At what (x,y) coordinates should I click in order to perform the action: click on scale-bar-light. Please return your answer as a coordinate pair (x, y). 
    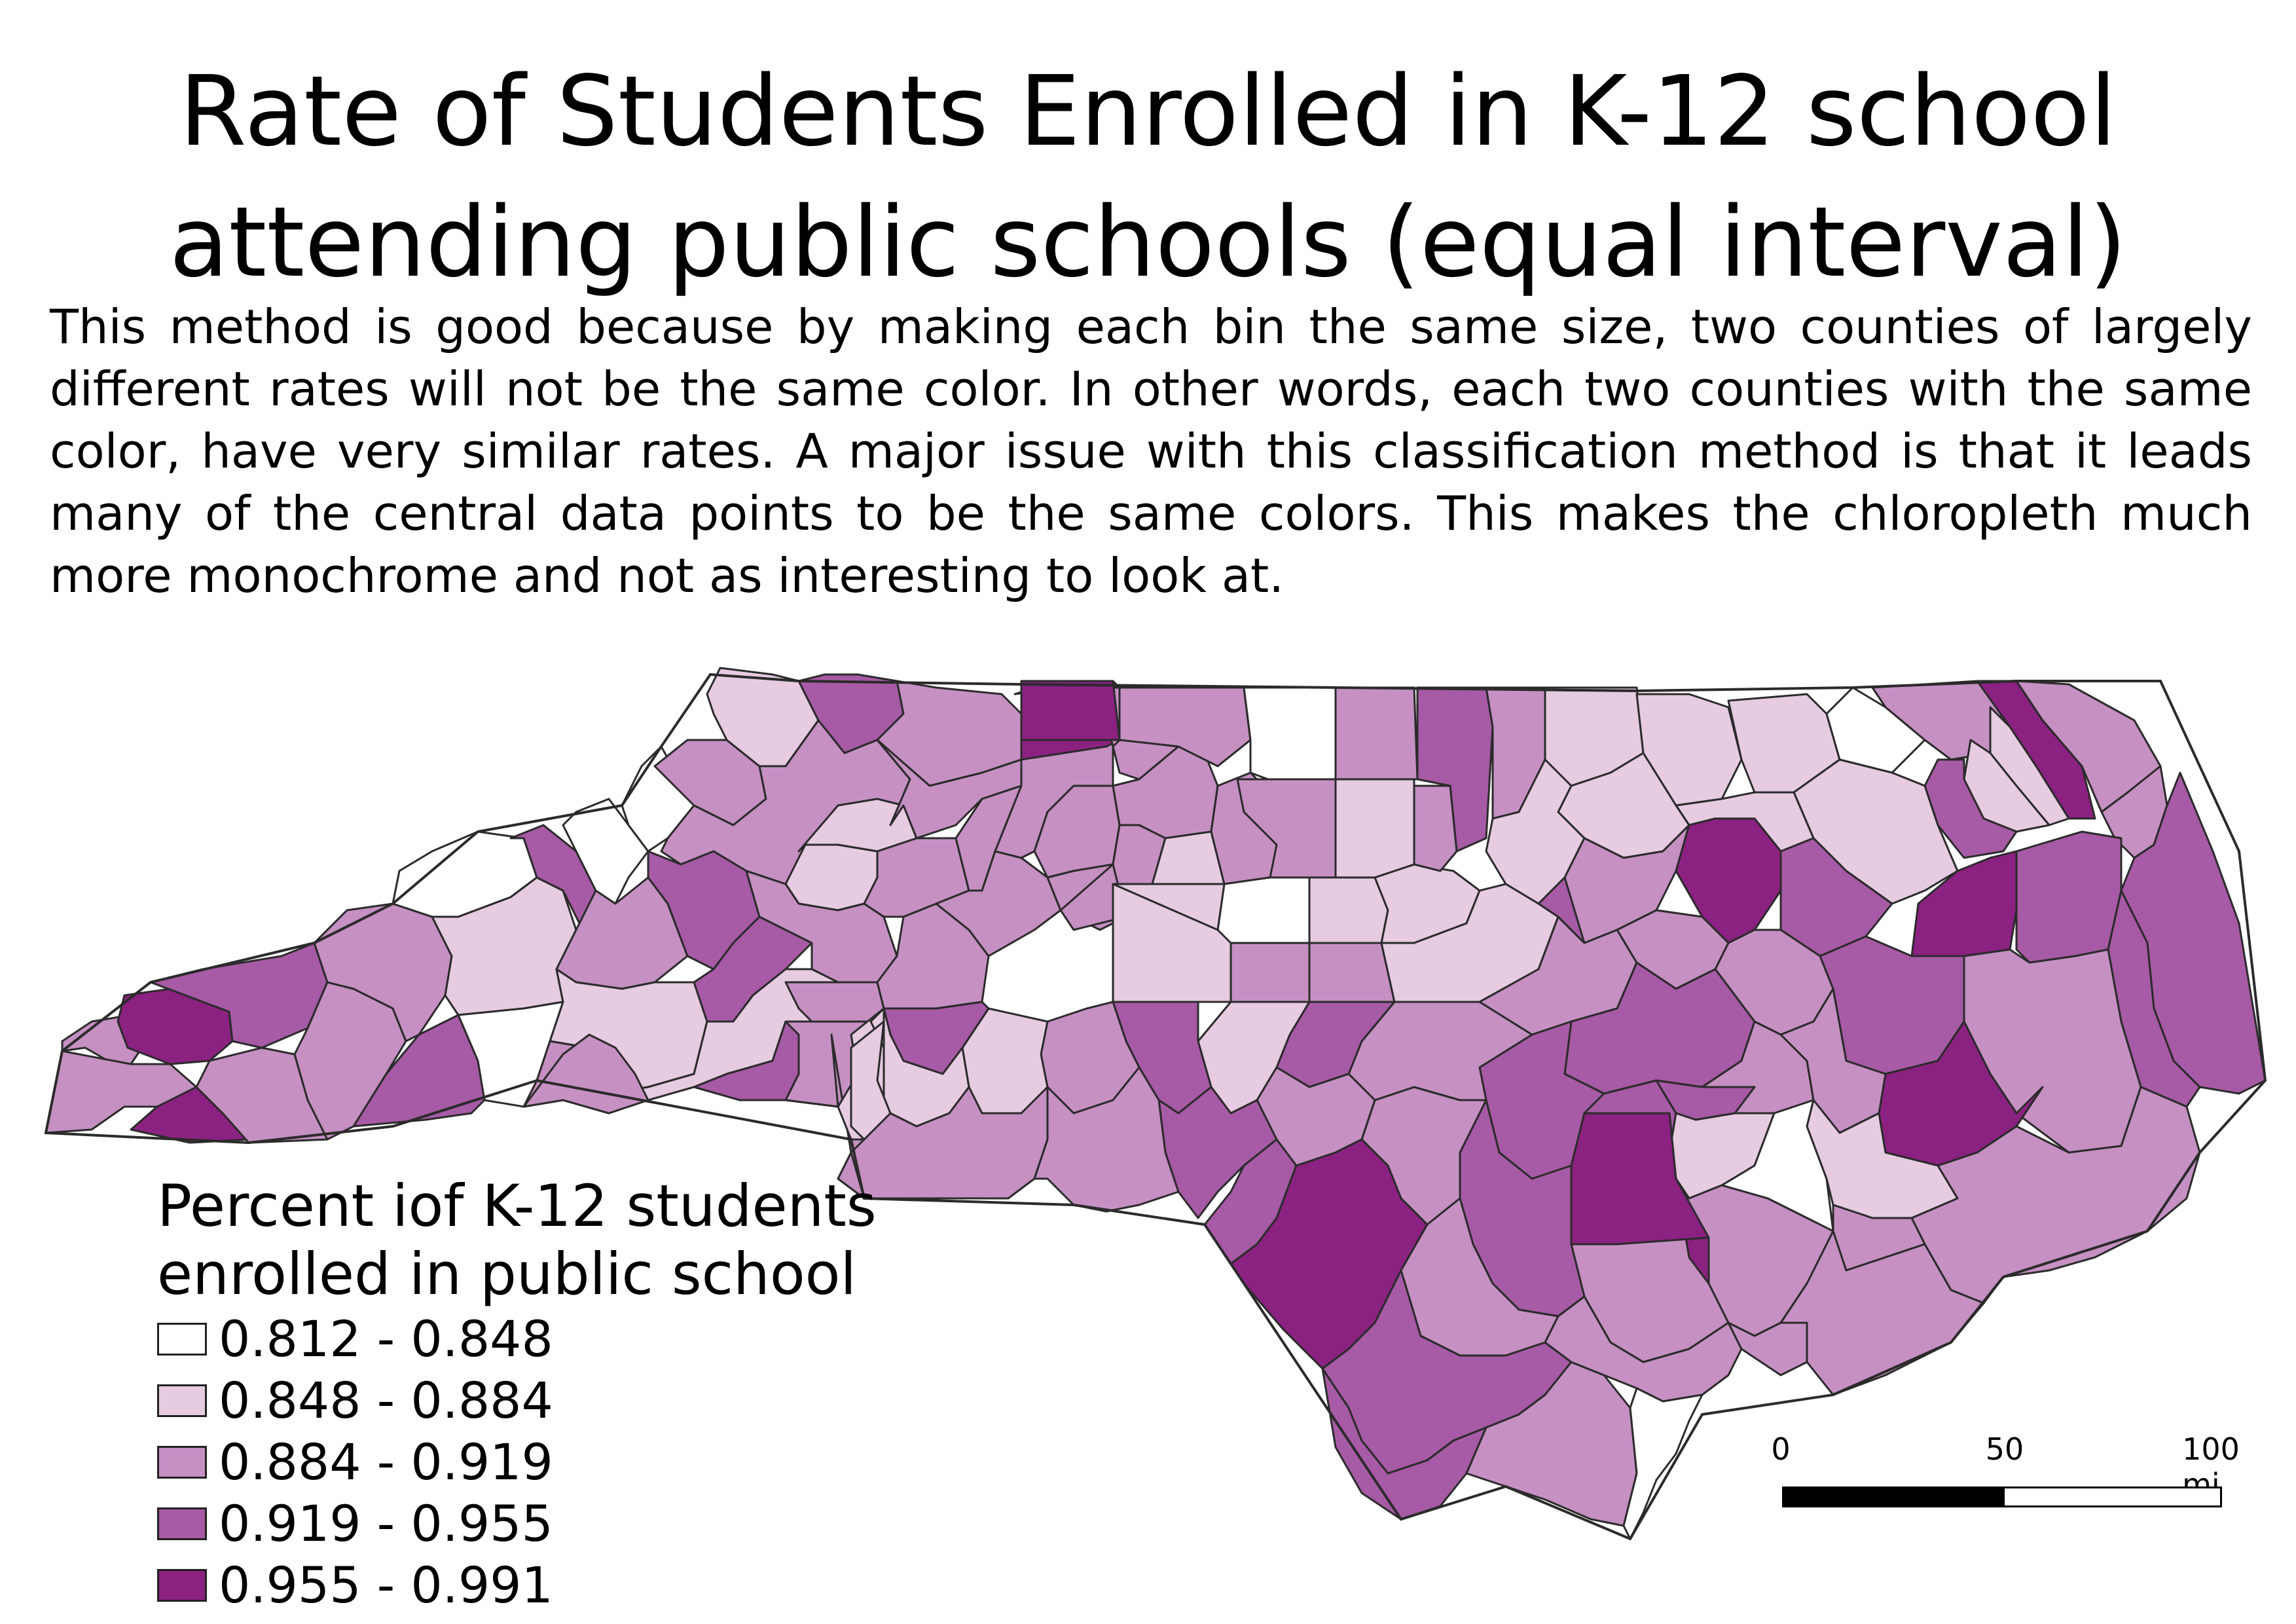
    Looking at the image, I should click on (2112, 1496).